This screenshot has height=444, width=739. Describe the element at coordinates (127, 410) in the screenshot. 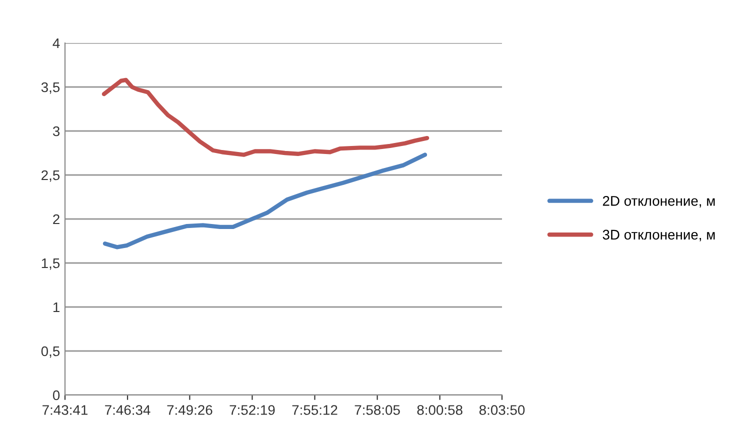

I see `x-tick-label: 7:46:34` at that location.